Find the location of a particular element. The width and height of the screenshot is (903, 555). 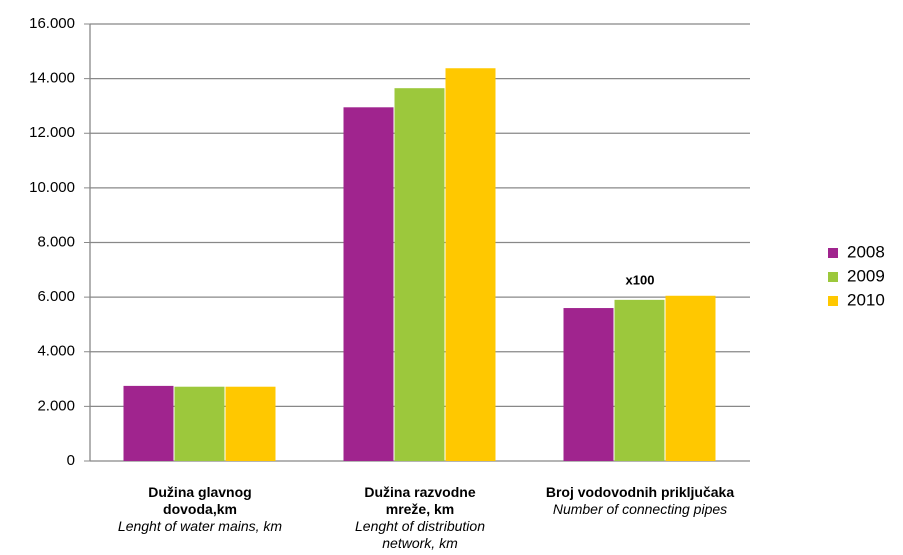

legend-label: 2009 is located at coordinates (866, 275).